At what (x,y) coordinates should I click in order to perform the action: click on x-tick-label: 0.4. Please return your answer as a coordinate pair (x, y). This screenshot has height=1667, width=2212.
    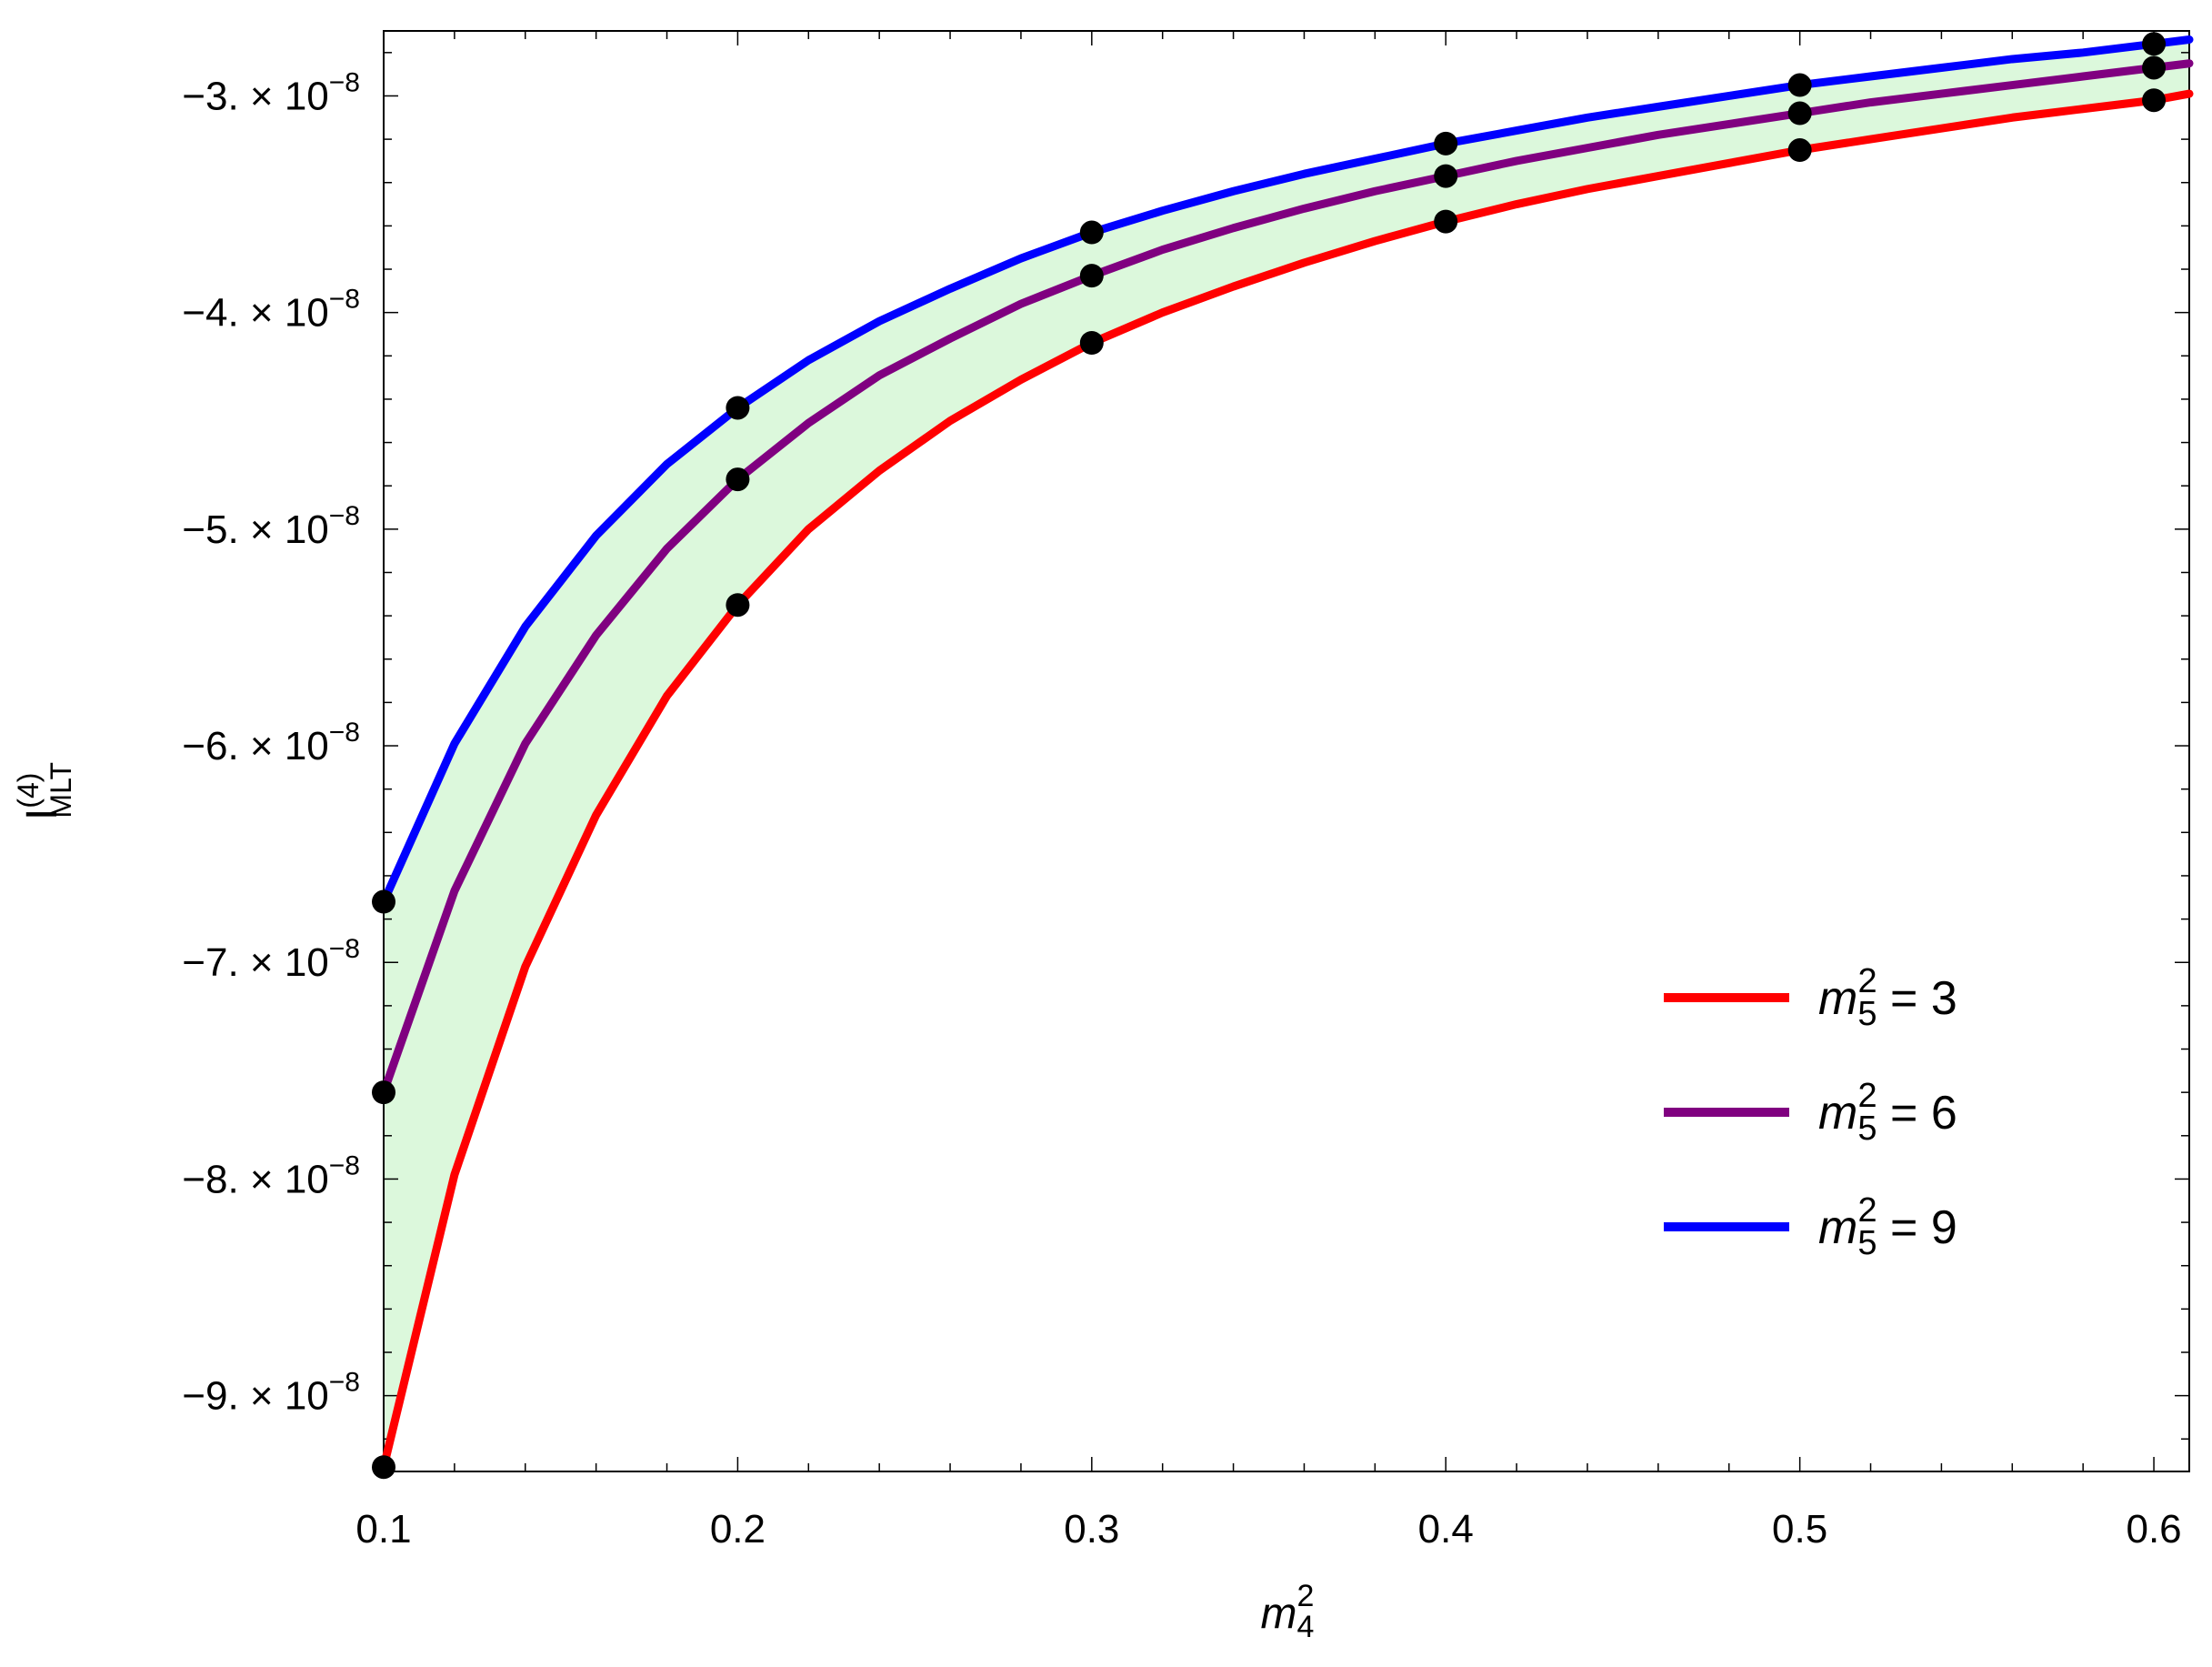
    Looking at the image, I should click on (1446, 1529).